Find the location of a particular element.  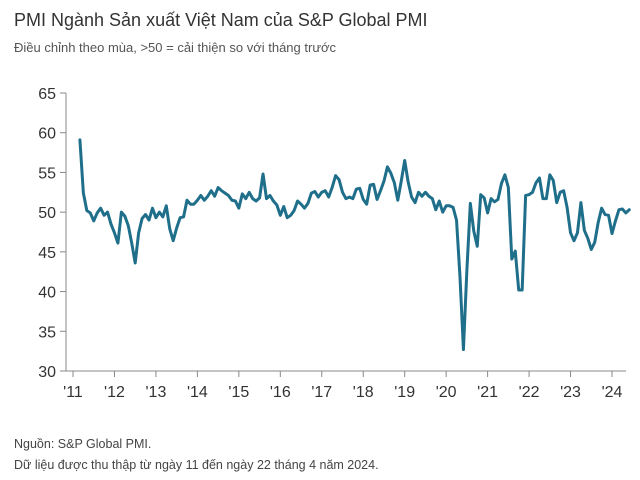

x-tick-label: '12 is located at coordinates (114, 392).